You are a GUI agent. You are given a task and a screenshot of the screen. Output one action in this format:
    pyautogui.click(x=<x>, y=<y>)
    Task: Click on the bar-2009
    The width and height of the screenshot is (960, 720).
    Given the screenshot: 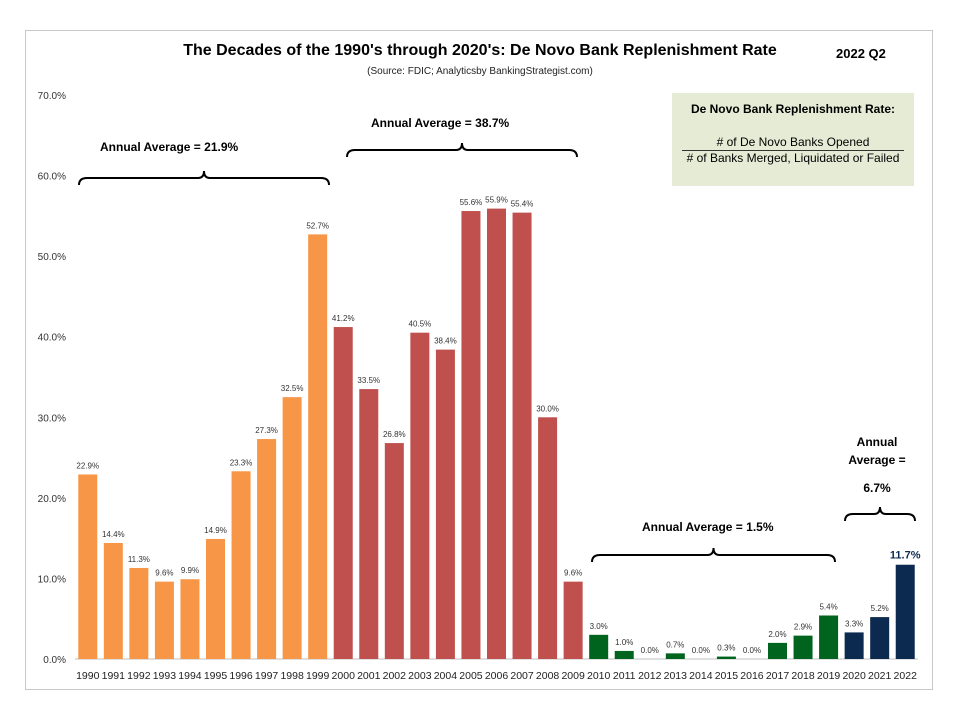 What is the action you would take?
    pyautogui.click(x=573, y=620)
    